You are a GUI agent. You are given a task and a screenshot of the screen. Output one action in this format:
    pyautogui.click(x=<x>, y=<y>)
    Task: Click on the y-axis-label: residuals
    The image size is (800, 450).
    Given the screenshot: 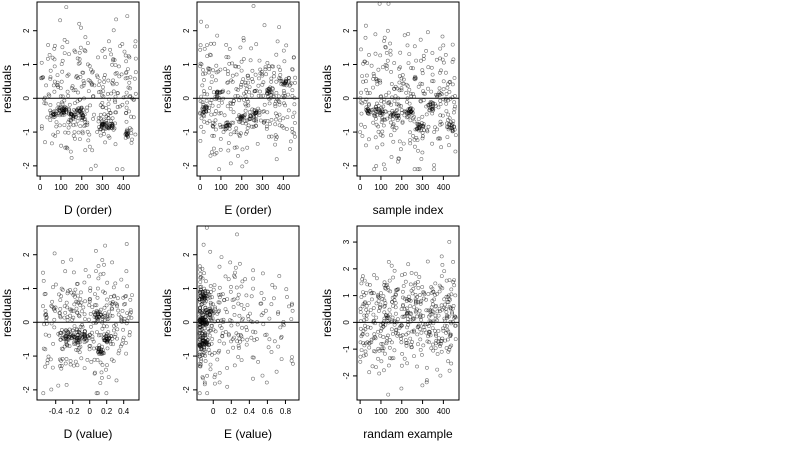 What is the action you would take?
    pyautogui.click(x=167, y=313)
    